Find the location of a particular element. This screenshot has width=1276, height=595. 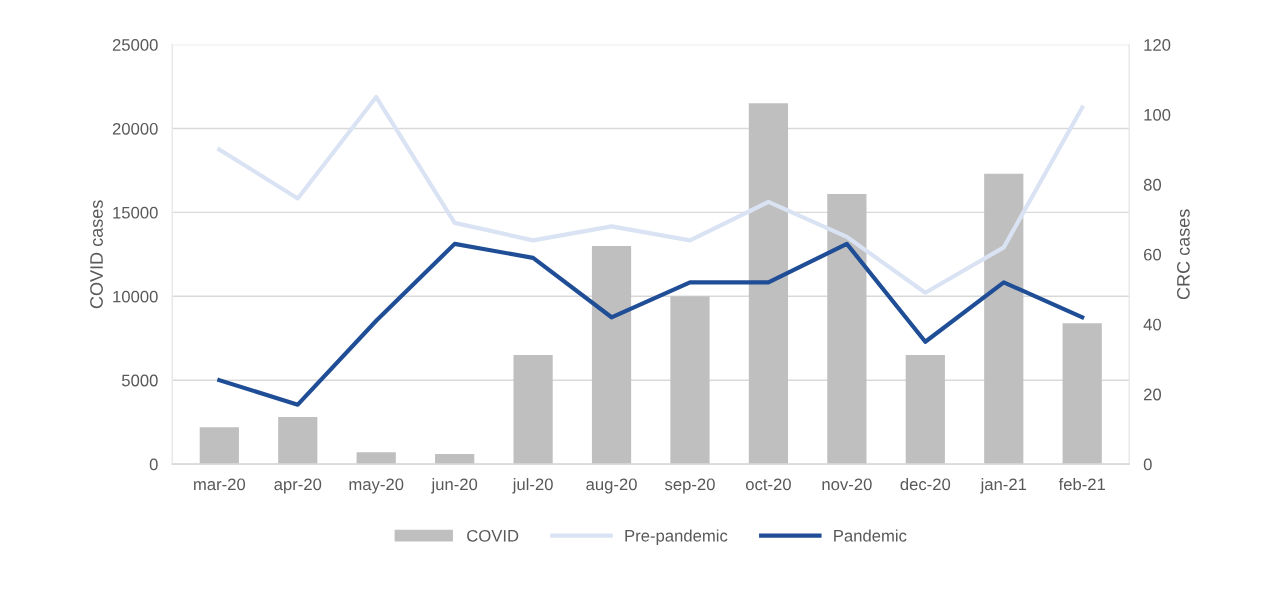

x-tick-label: nov-20 is located at coordinates (847, 484).